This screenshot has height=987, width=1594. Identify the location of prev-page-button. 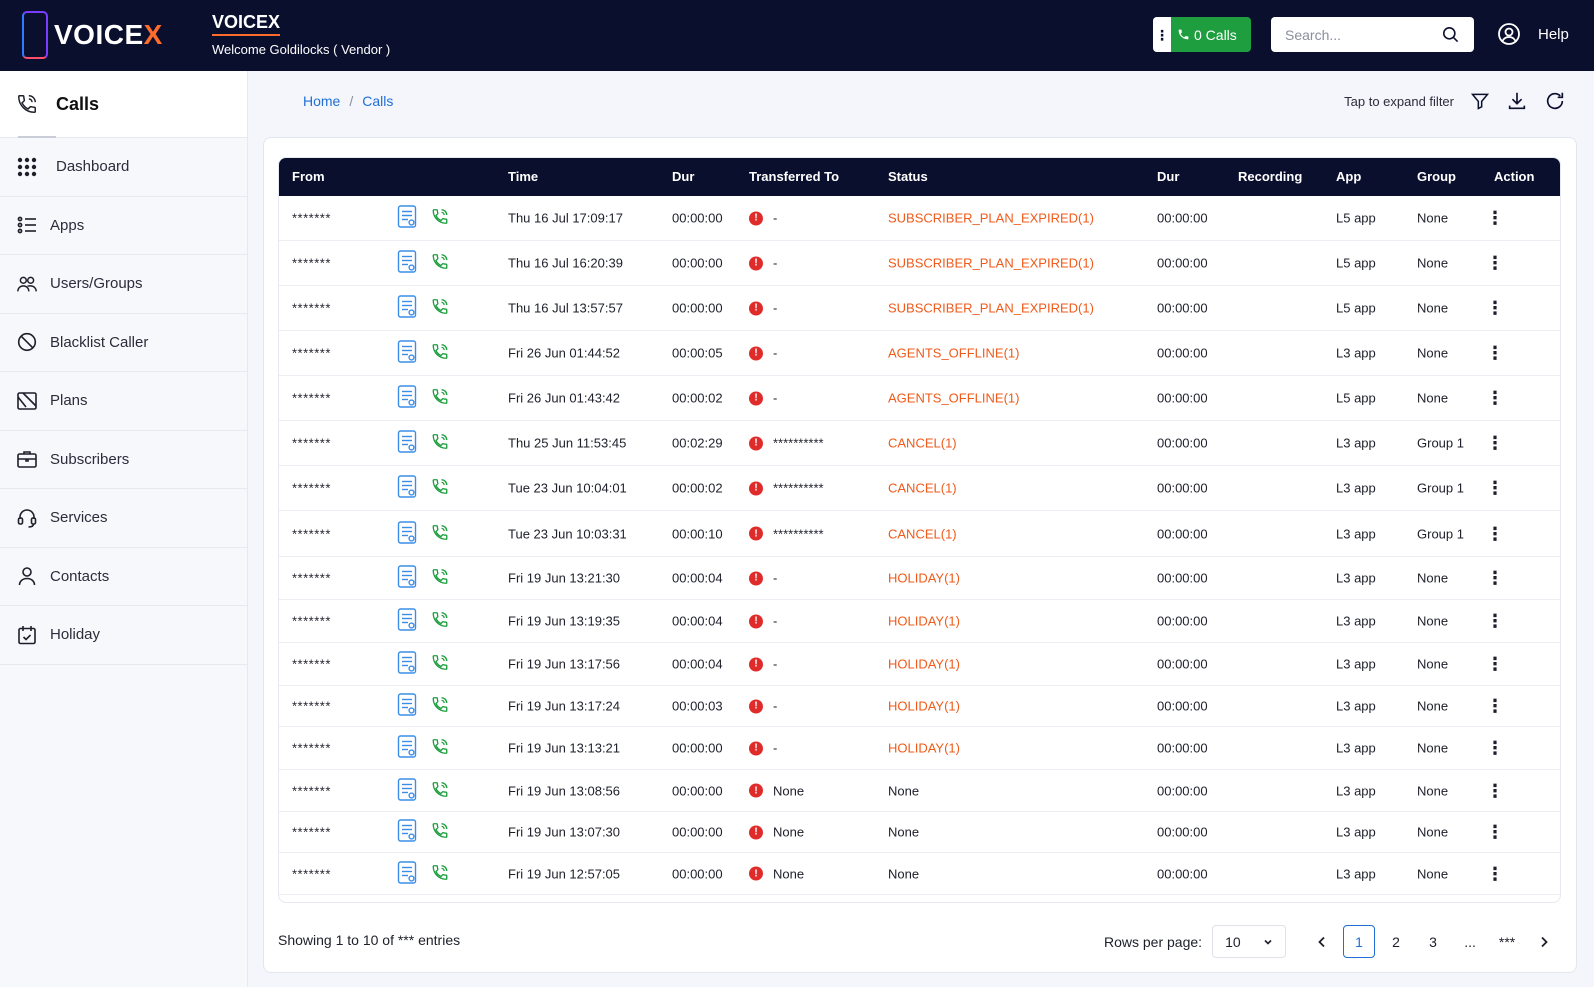
(1322, 941).